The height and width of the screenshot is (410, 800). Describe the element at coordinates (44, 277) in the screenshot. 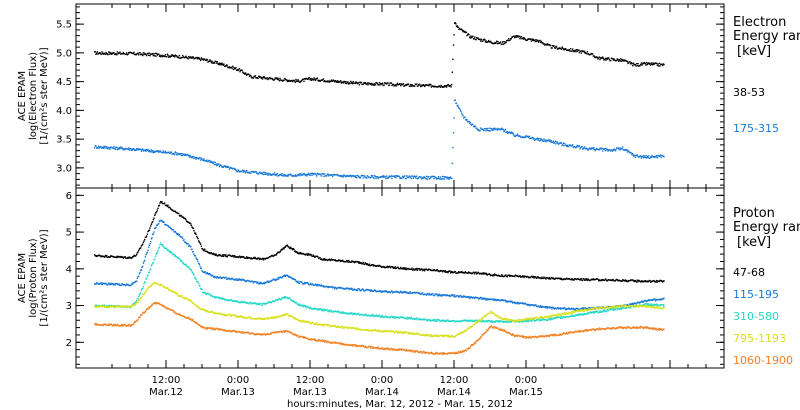

I see `y-axis-label-line: [1/(cm²s ster MeV)]` at that location.